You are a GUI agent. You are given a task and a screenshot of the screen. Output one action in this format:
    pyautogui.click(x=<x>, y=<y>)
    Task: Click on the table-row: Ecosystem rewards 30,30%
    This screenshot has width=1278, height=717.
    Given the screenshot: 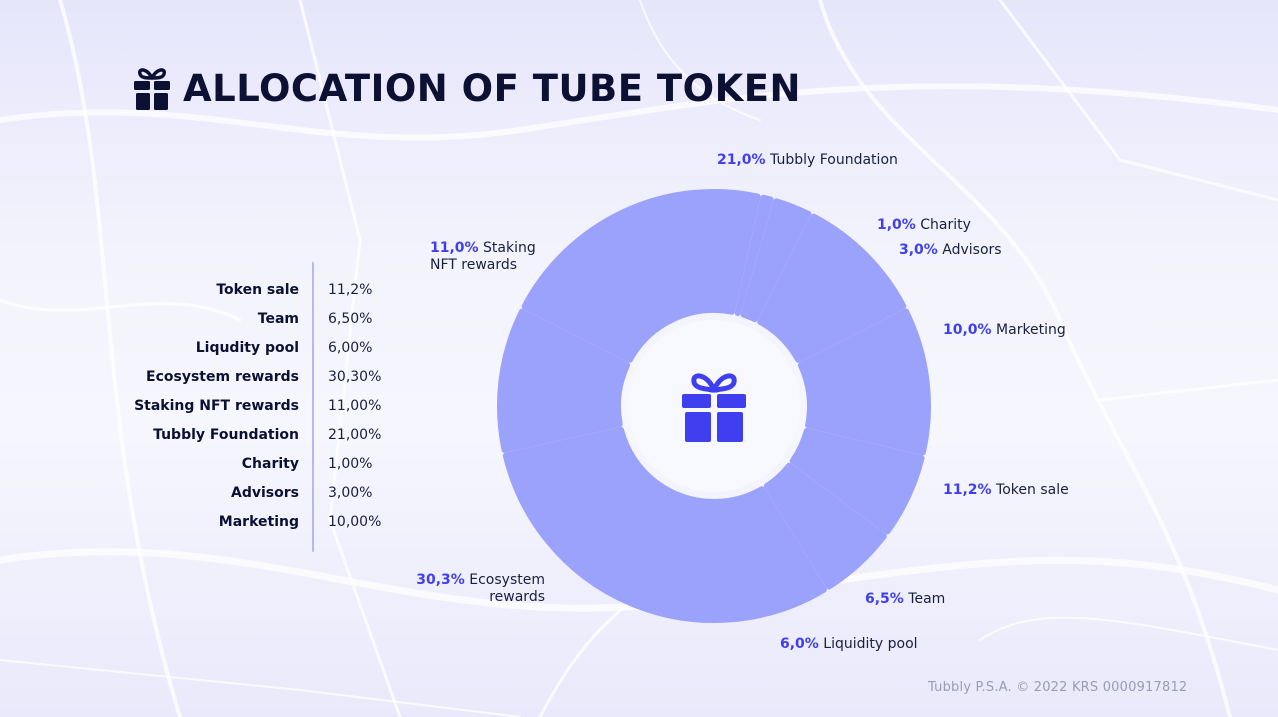 What is the action you would take?
    pyautogui.click(x=270, y=377)
    